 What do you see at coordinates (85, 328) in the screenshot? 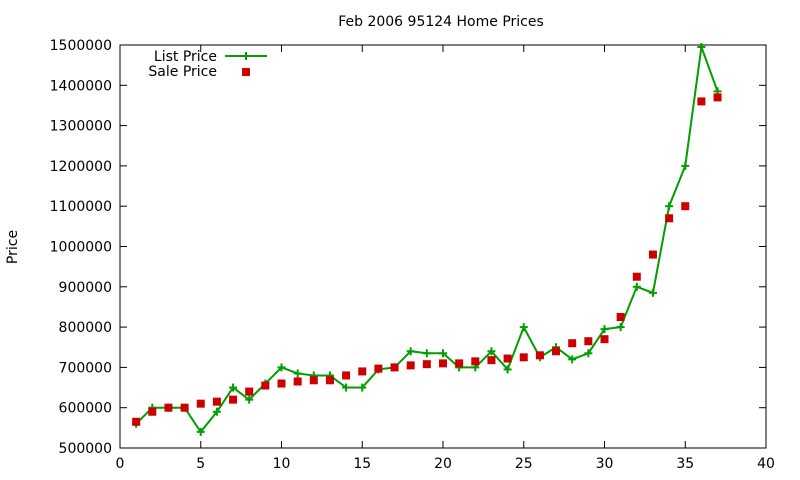
I see `y-tick-label: 800000` at bounding box center [85, 328].